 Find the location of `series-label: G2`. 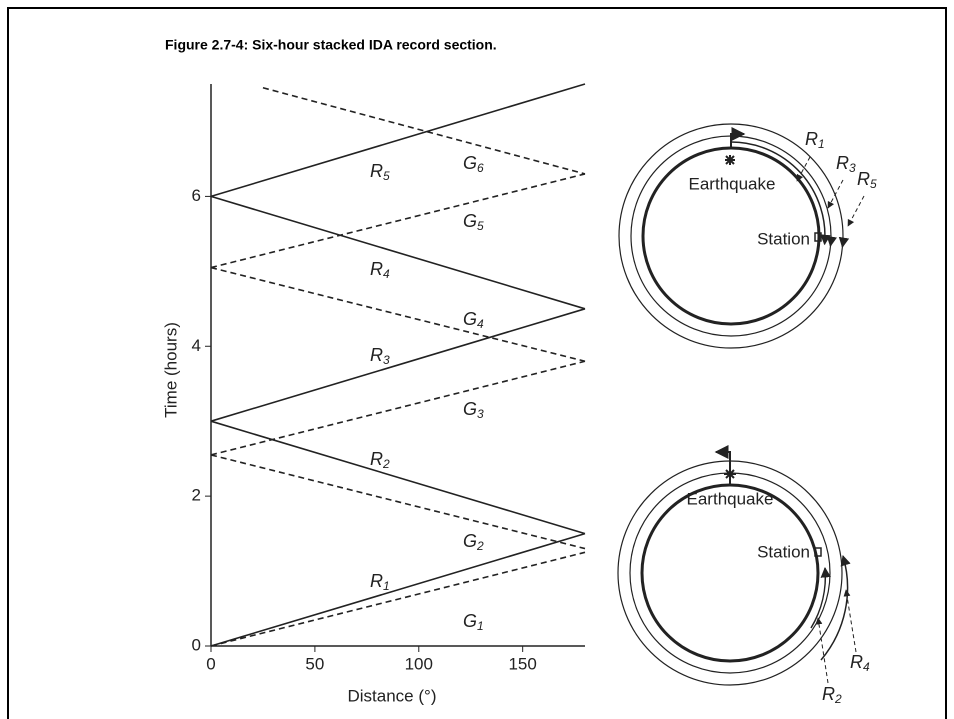

series-label: G2 is located at coordinates (473, 542).